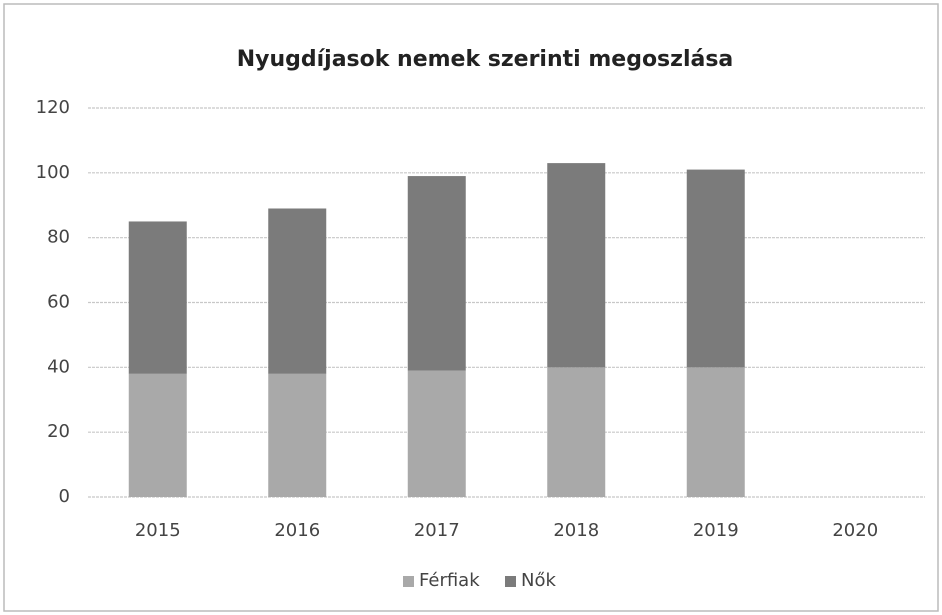 The width and height of the screenshot is (942, 615). What do you see at coordinates (58, 431) in the screenshot?
I see `y-tick-label: 20` at bounding box center [58, 431].